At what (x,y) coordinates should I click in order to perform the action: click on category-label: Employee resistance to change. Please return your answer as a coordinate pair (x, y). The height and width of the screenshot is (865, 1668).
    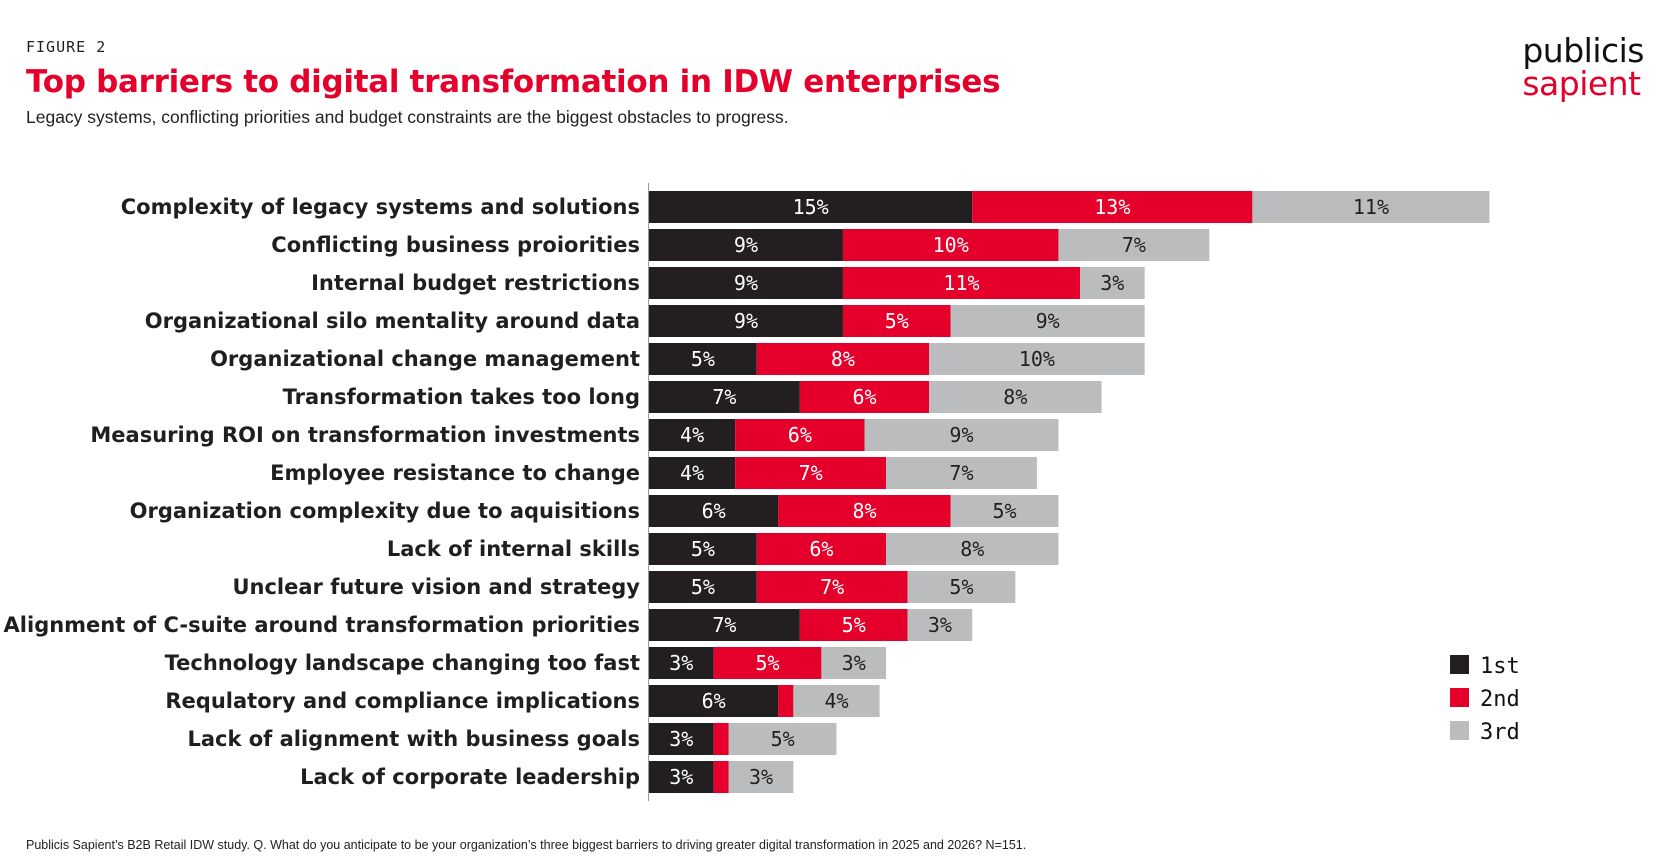
    Looking at the image, I should click on (455, 473).